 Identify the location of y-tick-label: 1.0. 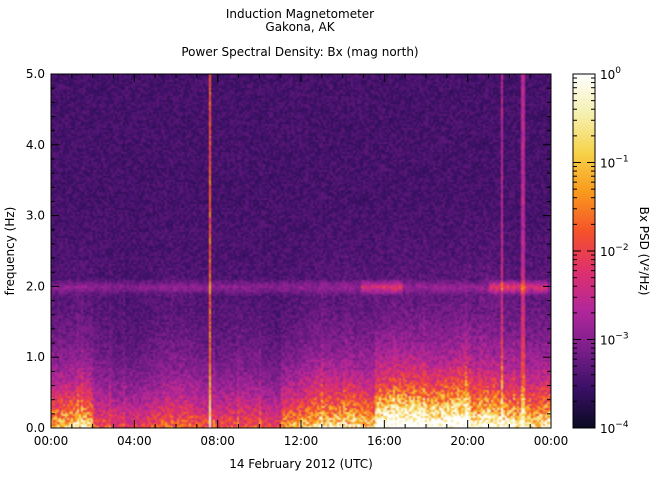
(35, 357).